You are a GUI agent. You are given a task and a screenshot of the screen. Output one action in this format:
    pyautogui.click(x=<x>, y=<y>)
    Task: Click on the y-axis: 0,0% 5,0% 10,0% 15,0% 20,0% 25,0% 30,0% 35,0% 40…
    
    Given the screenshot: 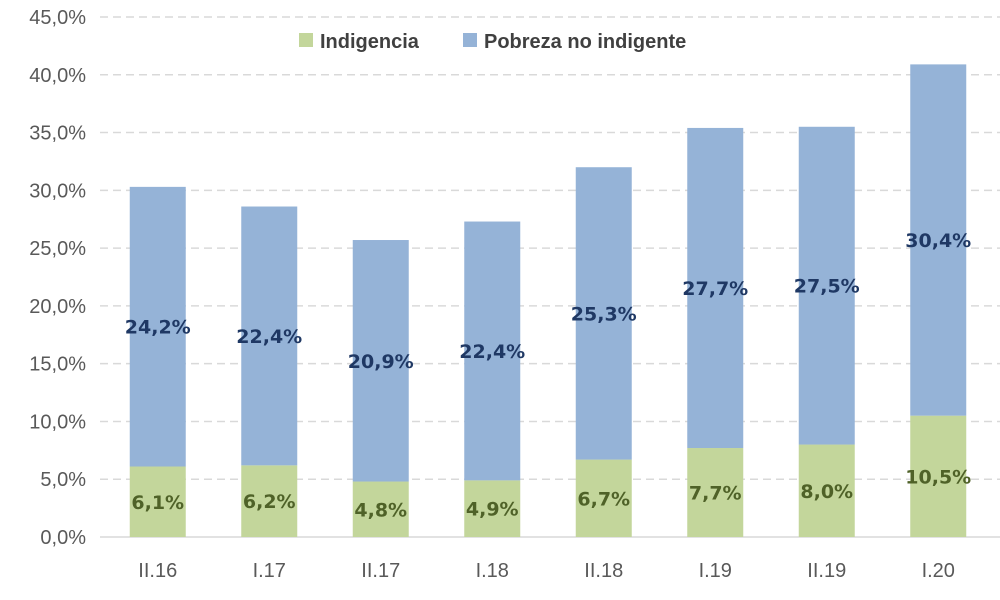 What is the action you would take?
    pyautogui.click(x=57, y=278)
    